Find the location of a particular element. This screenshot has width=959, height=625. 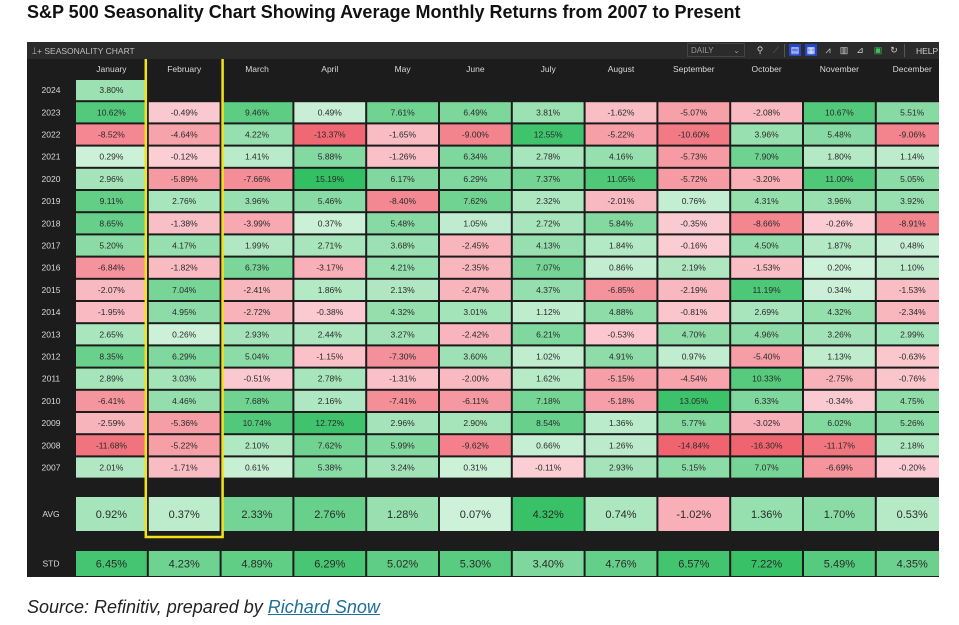

column-header: June is located at coordinates (475, 69).